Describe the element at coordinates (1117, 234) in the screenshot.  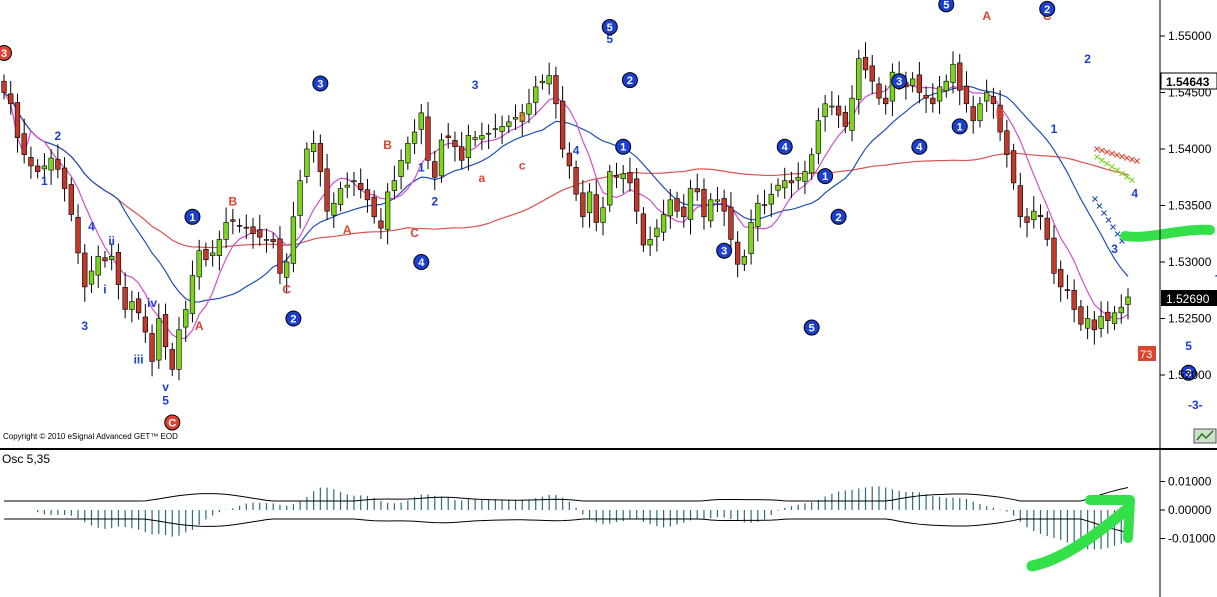
I see `projection-x-blue` at that location.